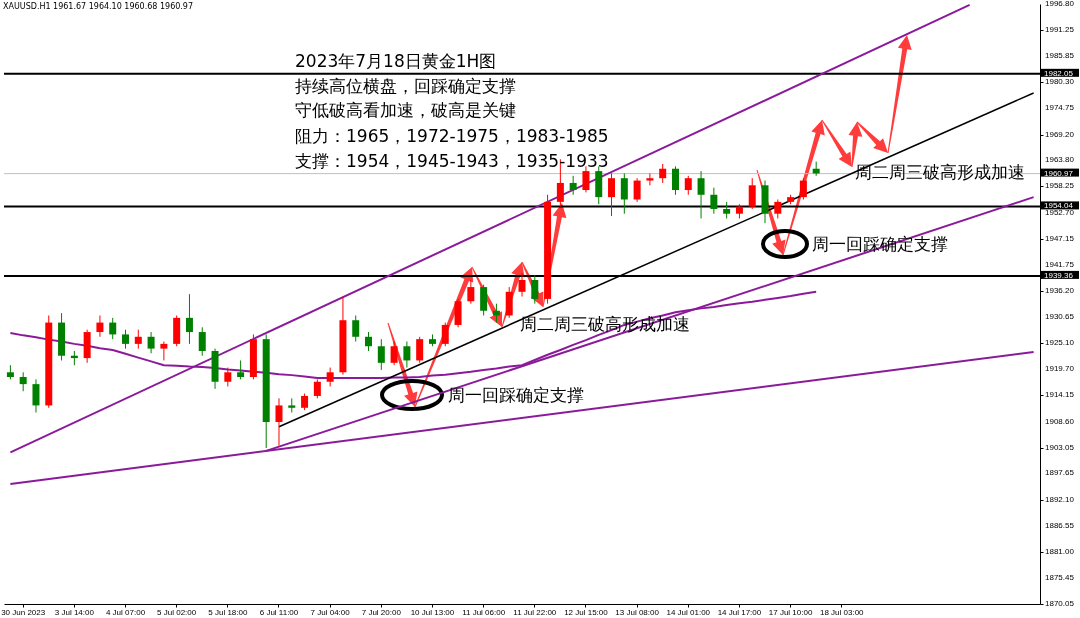 The width and height of the screenshot is (1080, 618). I want to click on y-tick-label: 1980.30, so click(1060, 82).